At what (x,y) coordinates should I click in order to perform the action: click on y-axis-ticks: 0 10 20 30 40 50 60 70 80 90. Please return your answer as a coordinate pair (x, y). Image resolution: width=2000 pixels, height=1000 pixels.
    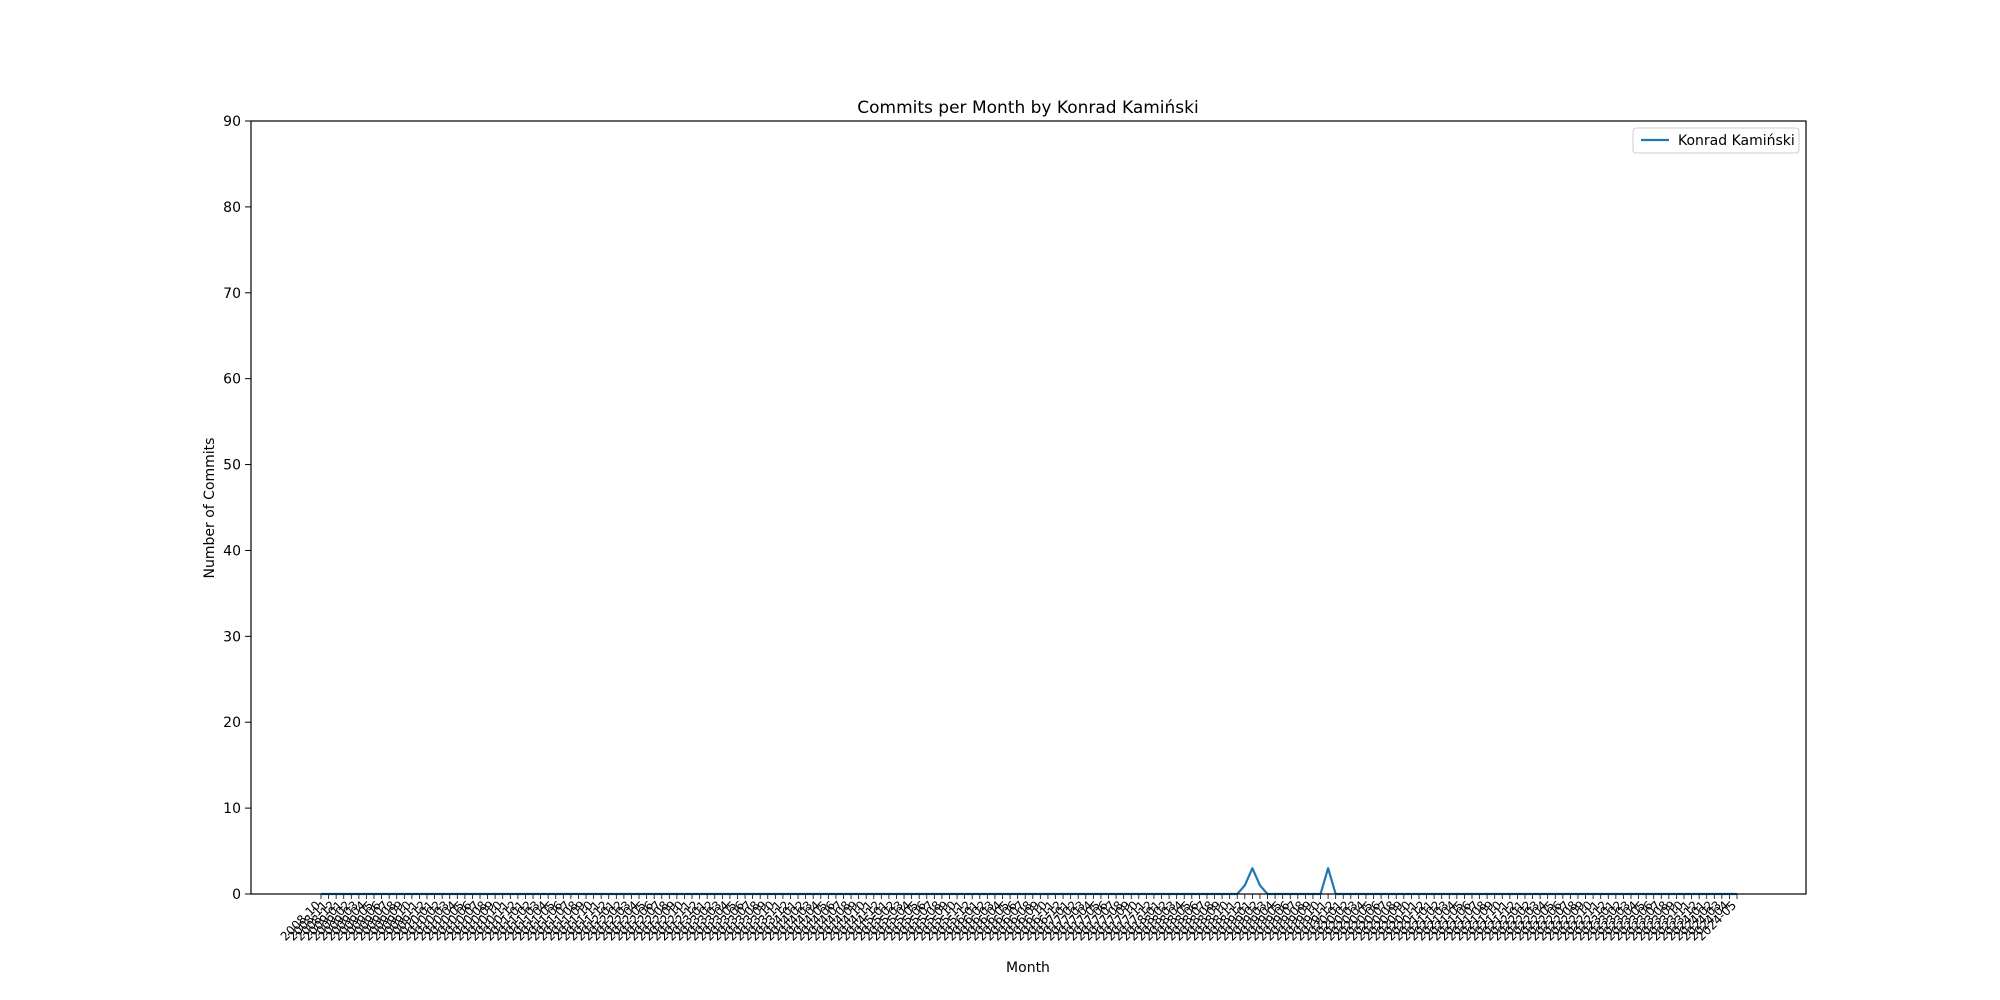
    Looking at the image, I should click on (237, 508).